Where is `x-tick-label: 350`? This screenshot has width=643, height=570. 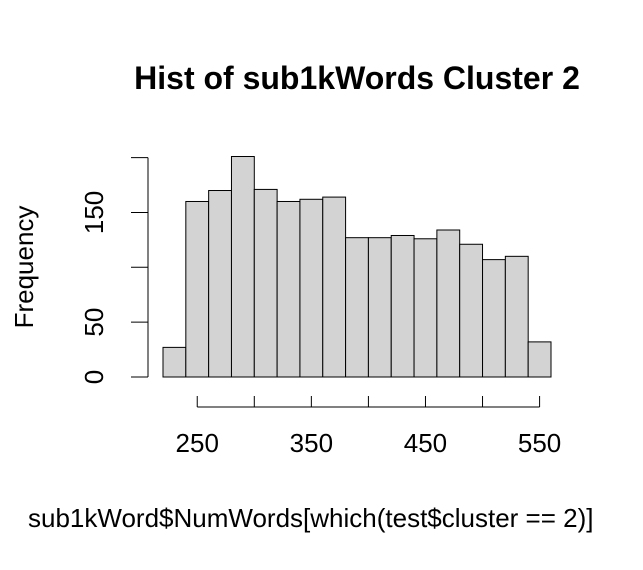 x-tick-label: 350 is located at coordinates (311, 443).